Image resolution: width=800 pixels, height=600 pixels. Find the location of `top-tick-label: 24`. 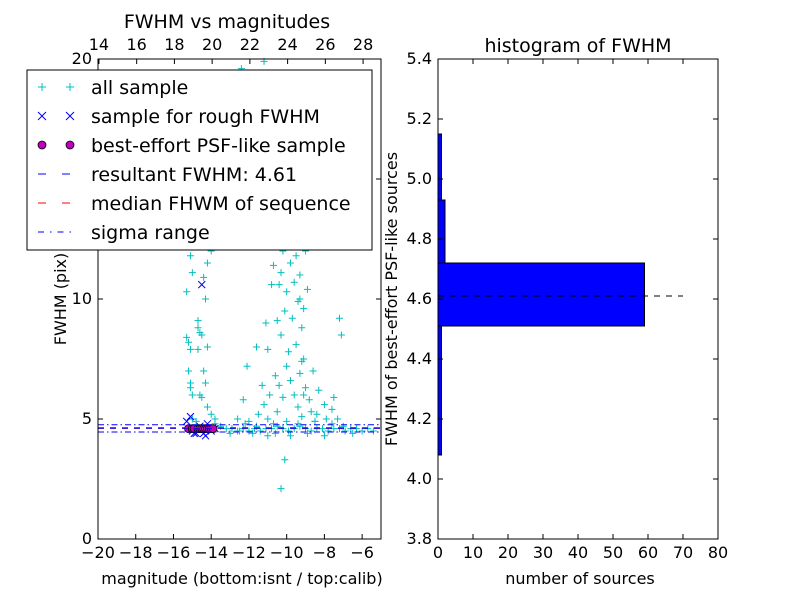

top-tick-label: 24 is located at coordinates (287, 44).